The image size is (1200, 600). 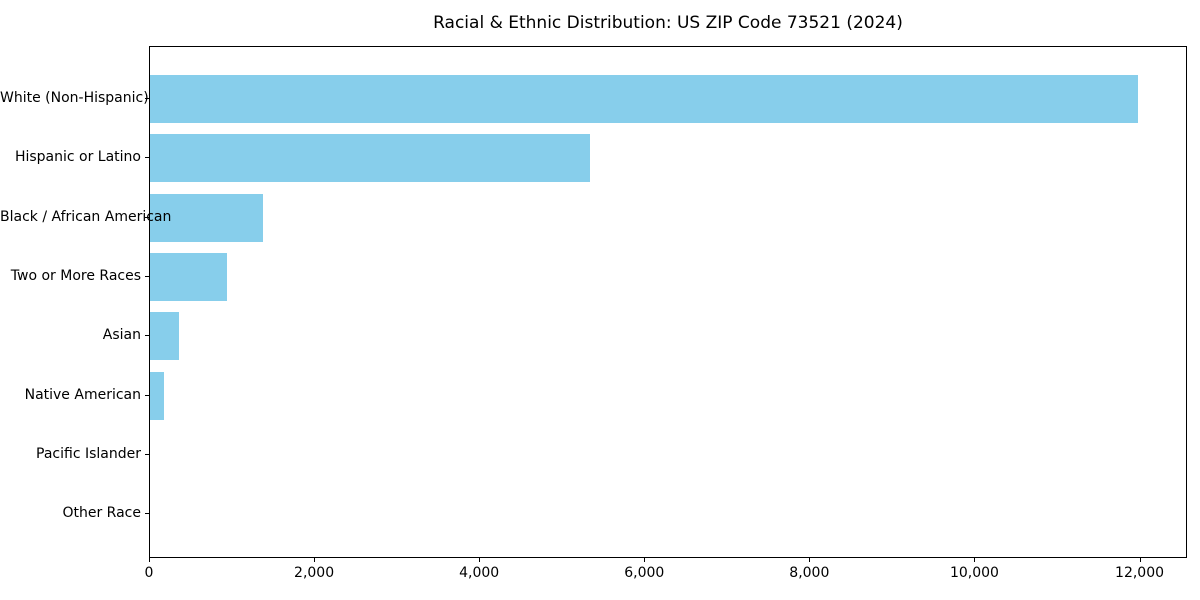 What do you see at coordinates (82, 394) in the screenshot?
I see `y-tick-label: Native American` at bounding box center [82, 394].